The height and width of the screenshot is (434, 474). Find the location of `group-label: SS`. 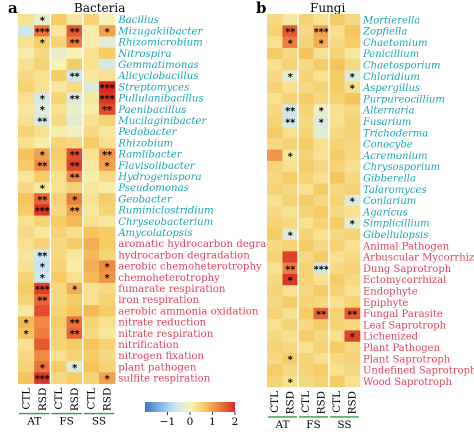

group-label: SS is located at coordinates (344, 425).